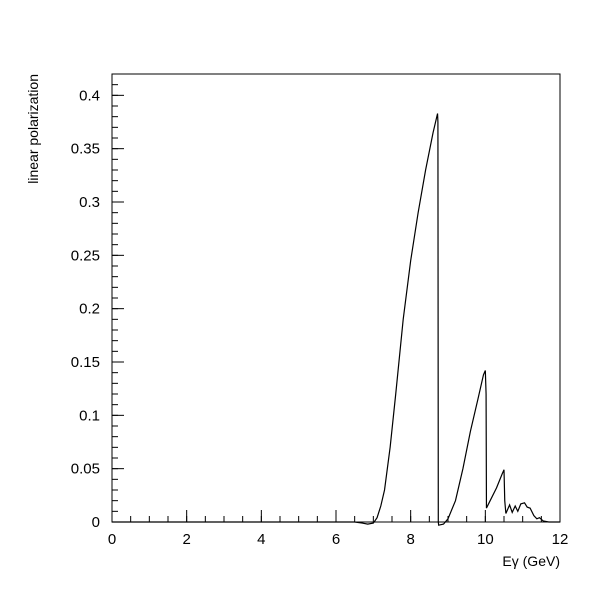 This screenshot has width=600, height=600. What do you see at coordinates (33, 129) in the screenshot?
I see `y-axis-label: linear polarization` at bounding box center [33, 129].